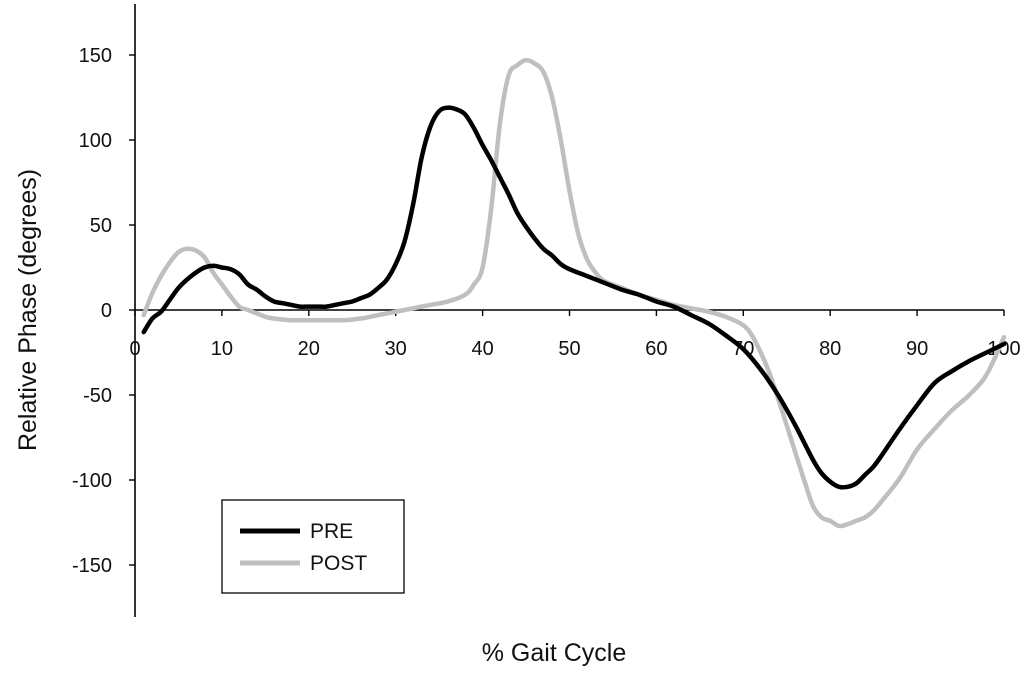  I want to click on x-axis-title: % Gait Cycle, so click(554, 653).